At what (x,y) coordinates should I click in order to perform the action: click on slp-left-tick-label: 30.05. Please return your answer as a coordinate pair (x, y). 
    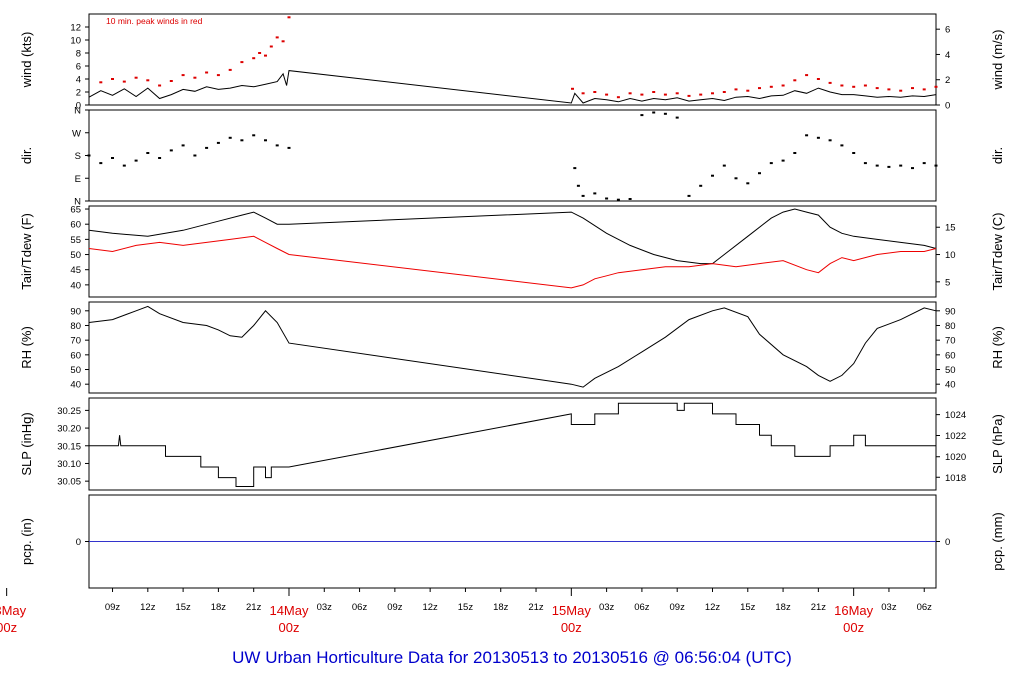
    Looking at the image, I should click on (69, 482).